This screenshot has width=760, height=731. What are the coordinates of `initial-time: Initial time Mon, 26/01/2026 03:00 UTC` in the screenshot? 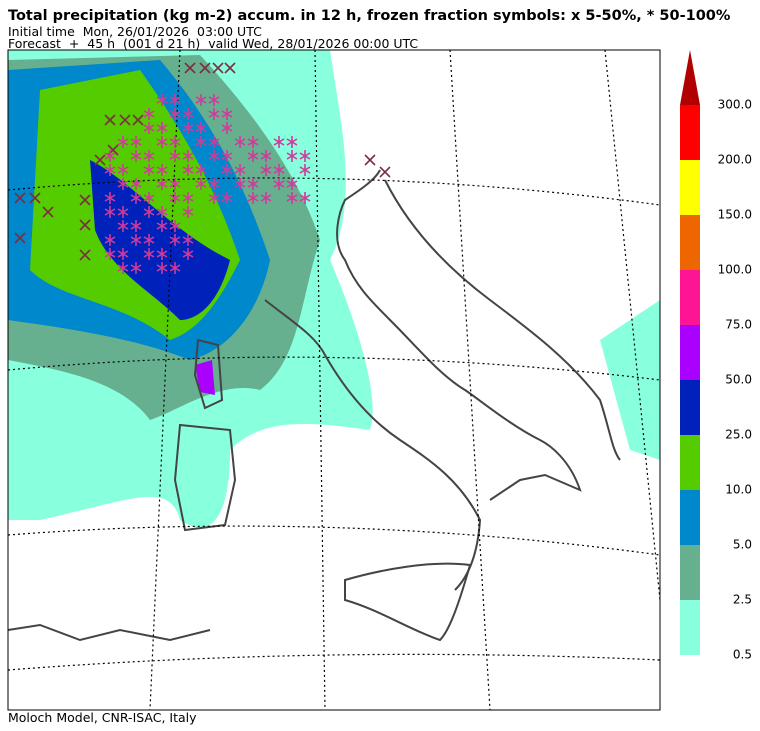 It's located at (135, 31).